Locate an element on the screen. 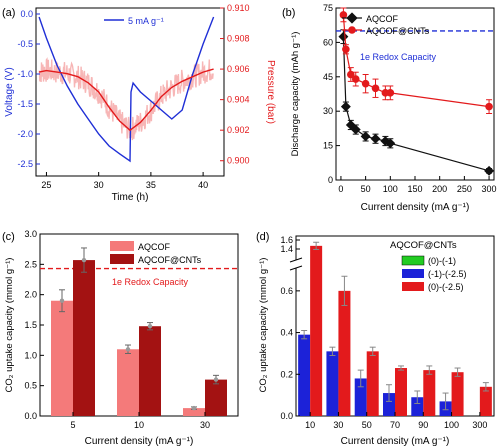 Image resolution: width=500 pixels, height=448 pixels. x-tick-label-c: 10 is located at coordinates (139, 425).